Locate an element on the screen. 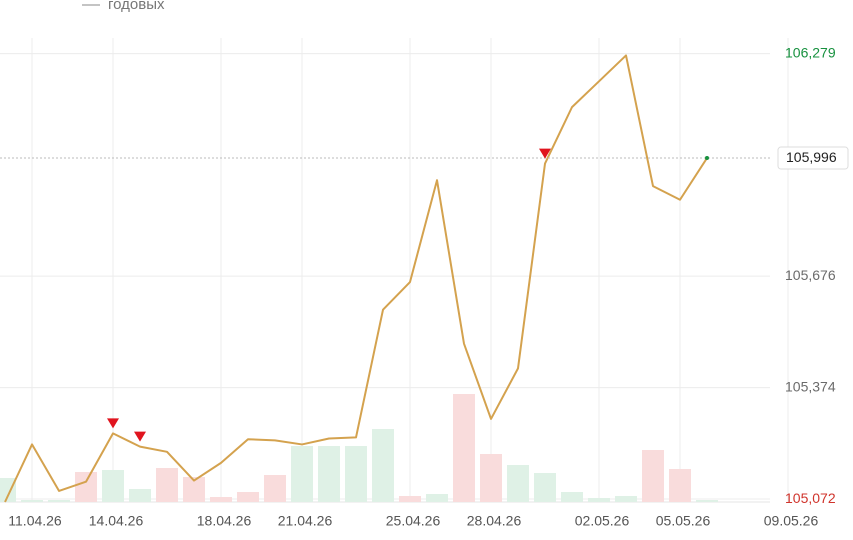 This screenshot has height=540, width=853. x-tick-label: 28.04.26 is located at coordinates (494, 521).